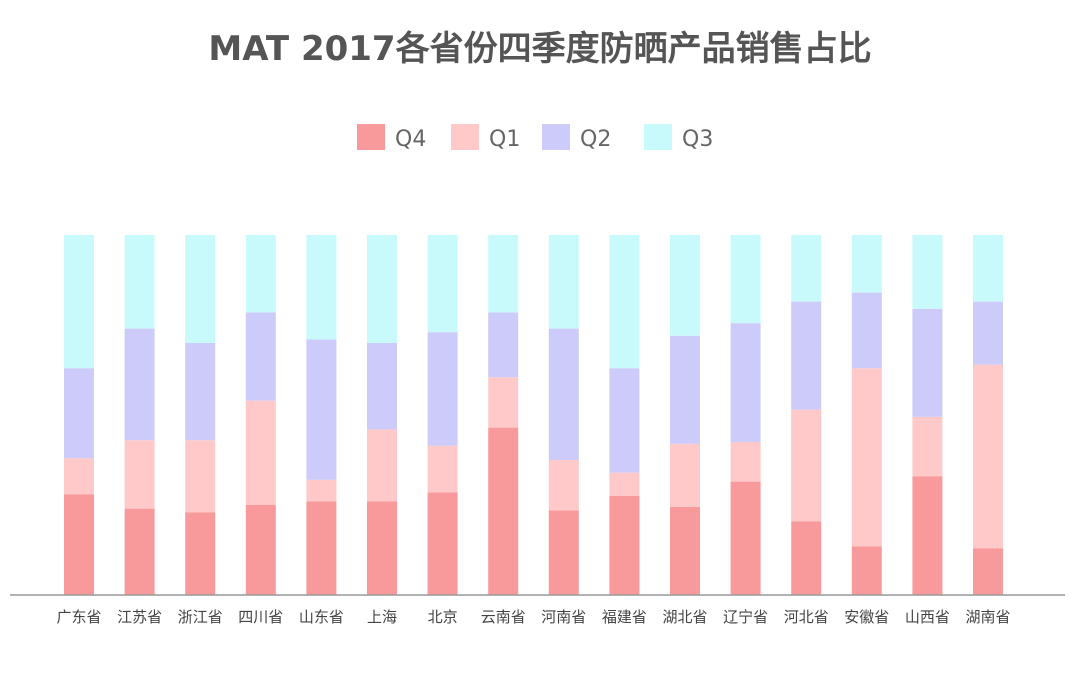 The width and height of the screenshot is (1080, 677). Describe the element at coordinates (556, 137) in the screenshot. I see `legend-swatch-q2` at that location.